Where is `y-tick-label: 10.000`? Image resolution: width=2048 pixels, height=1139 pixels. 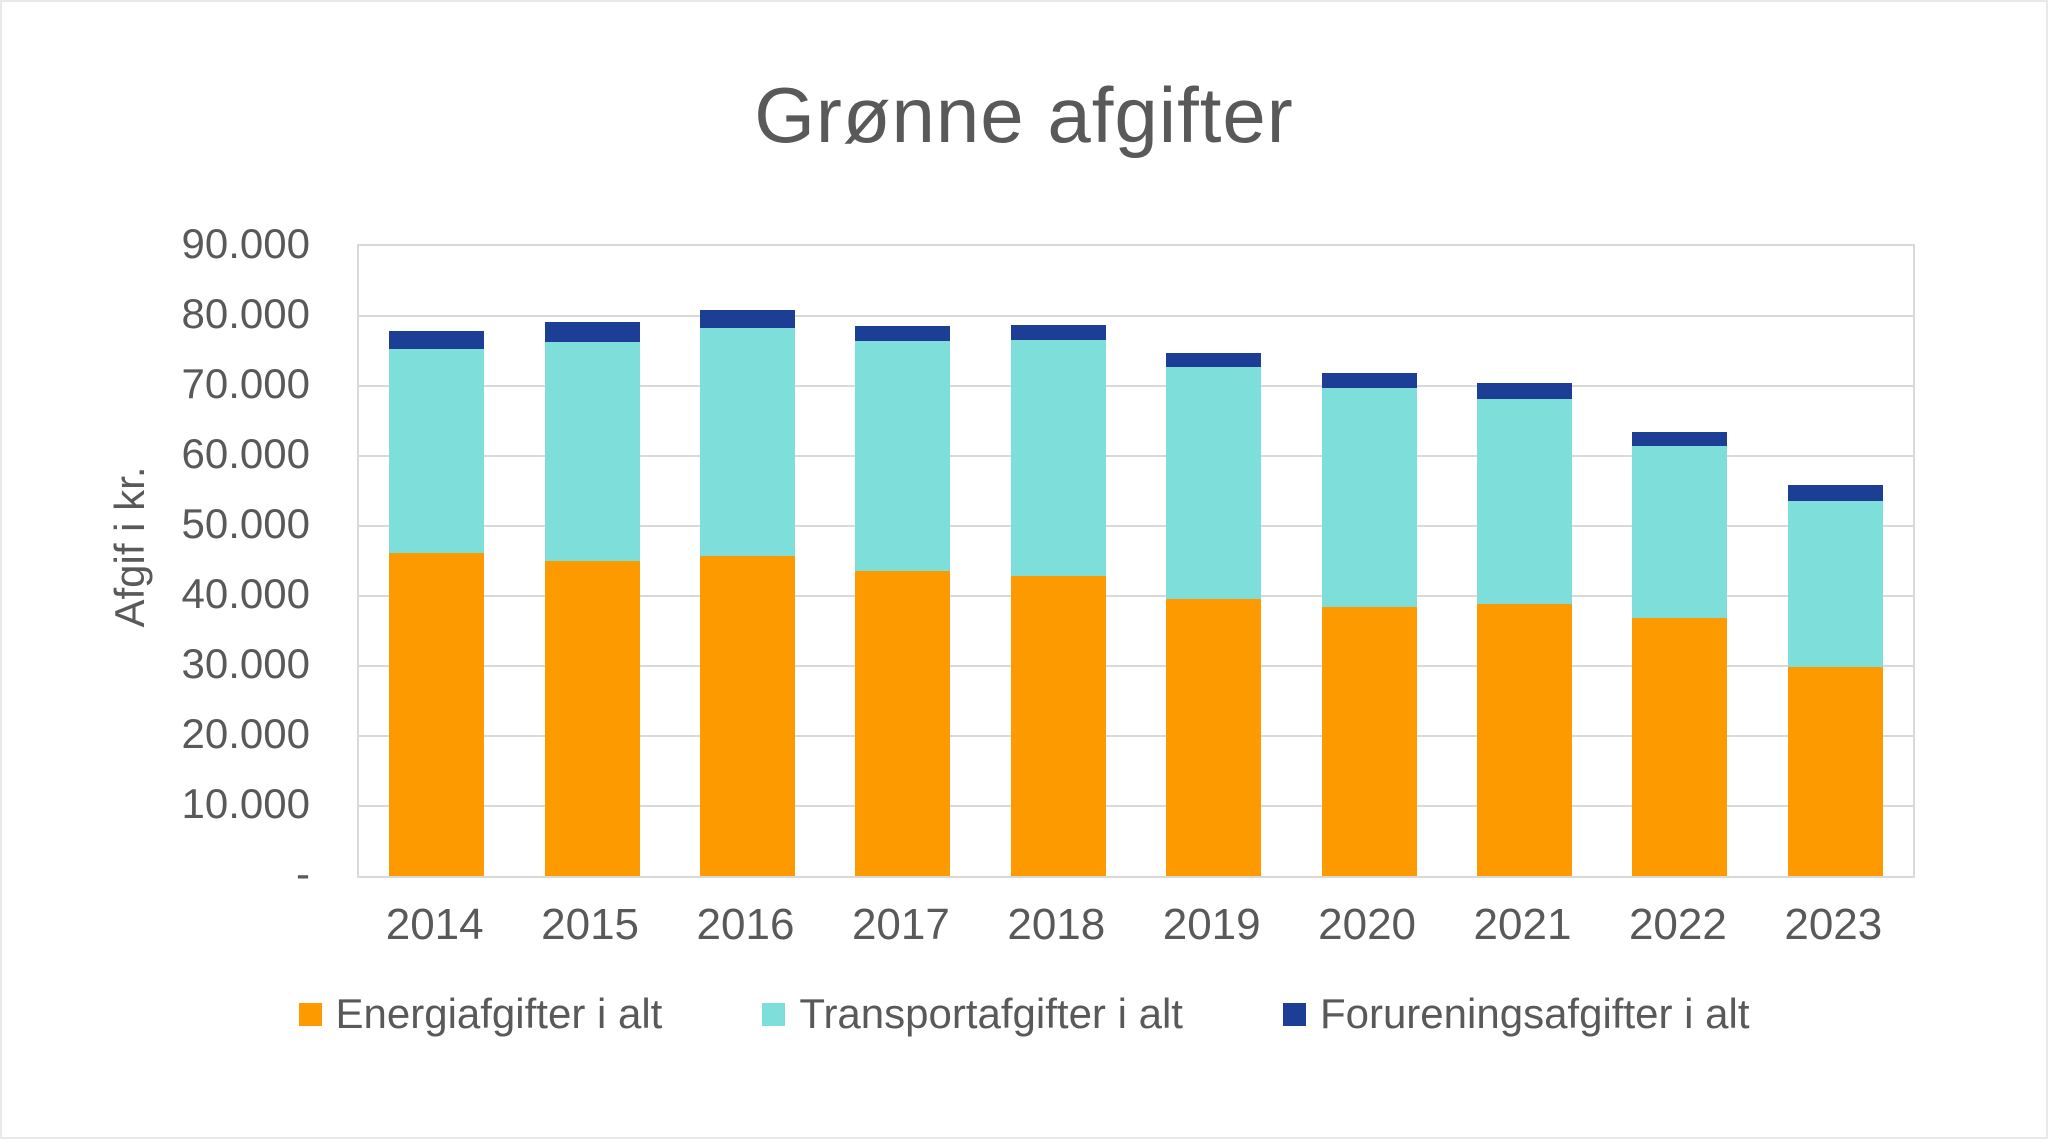 y-tick-label: 10.000 is located at coordinates (245, 803).